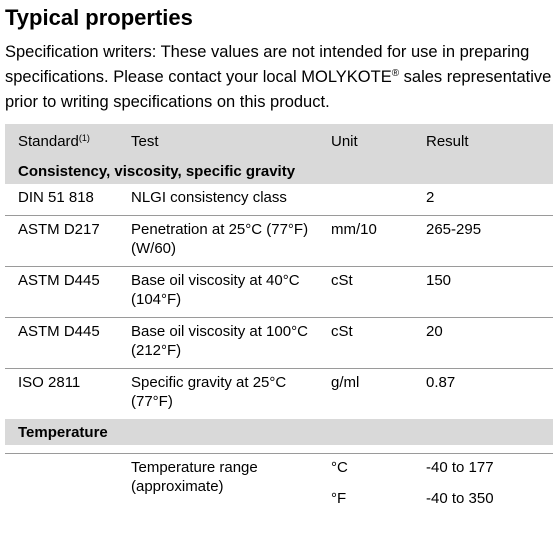 Image resolution: width=557 pixels, height=533 pixels. What do you see at coordinates (279, 449) in the screenshot?
I see `spacer-row` at bounding box center [279, 449].